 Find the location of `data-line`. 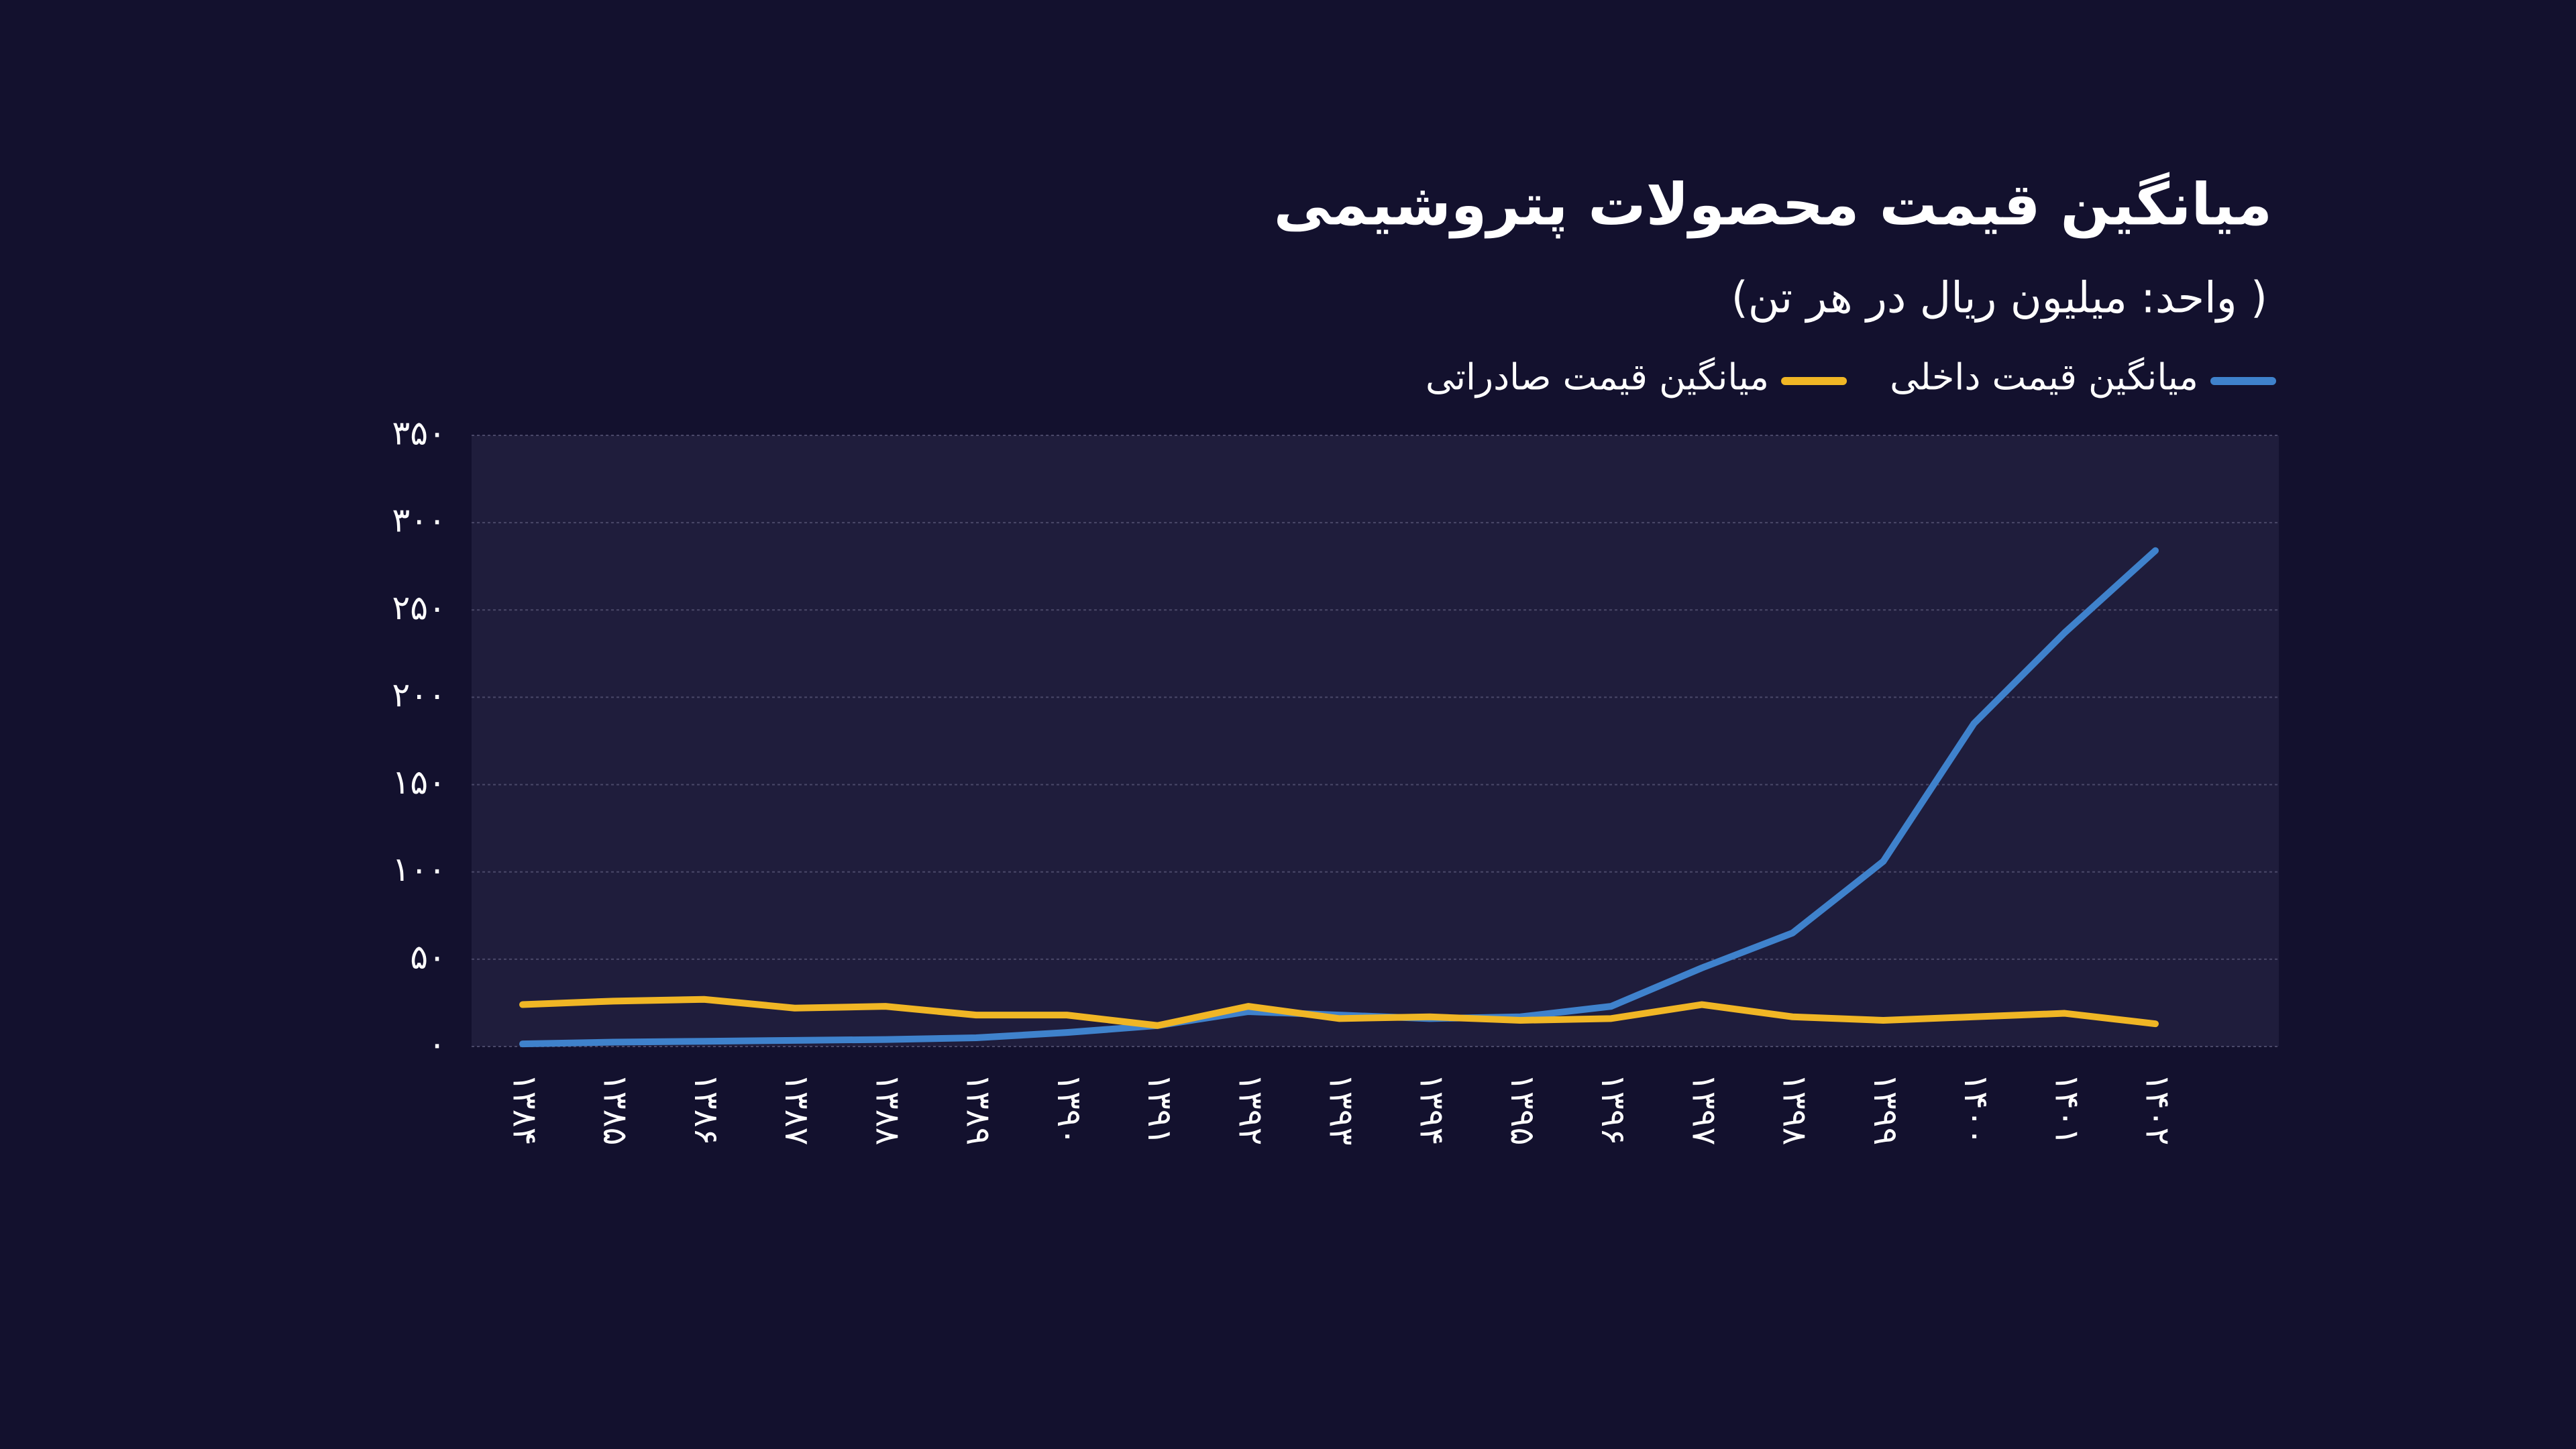

data-line is located at coordinates (1339, 1012).